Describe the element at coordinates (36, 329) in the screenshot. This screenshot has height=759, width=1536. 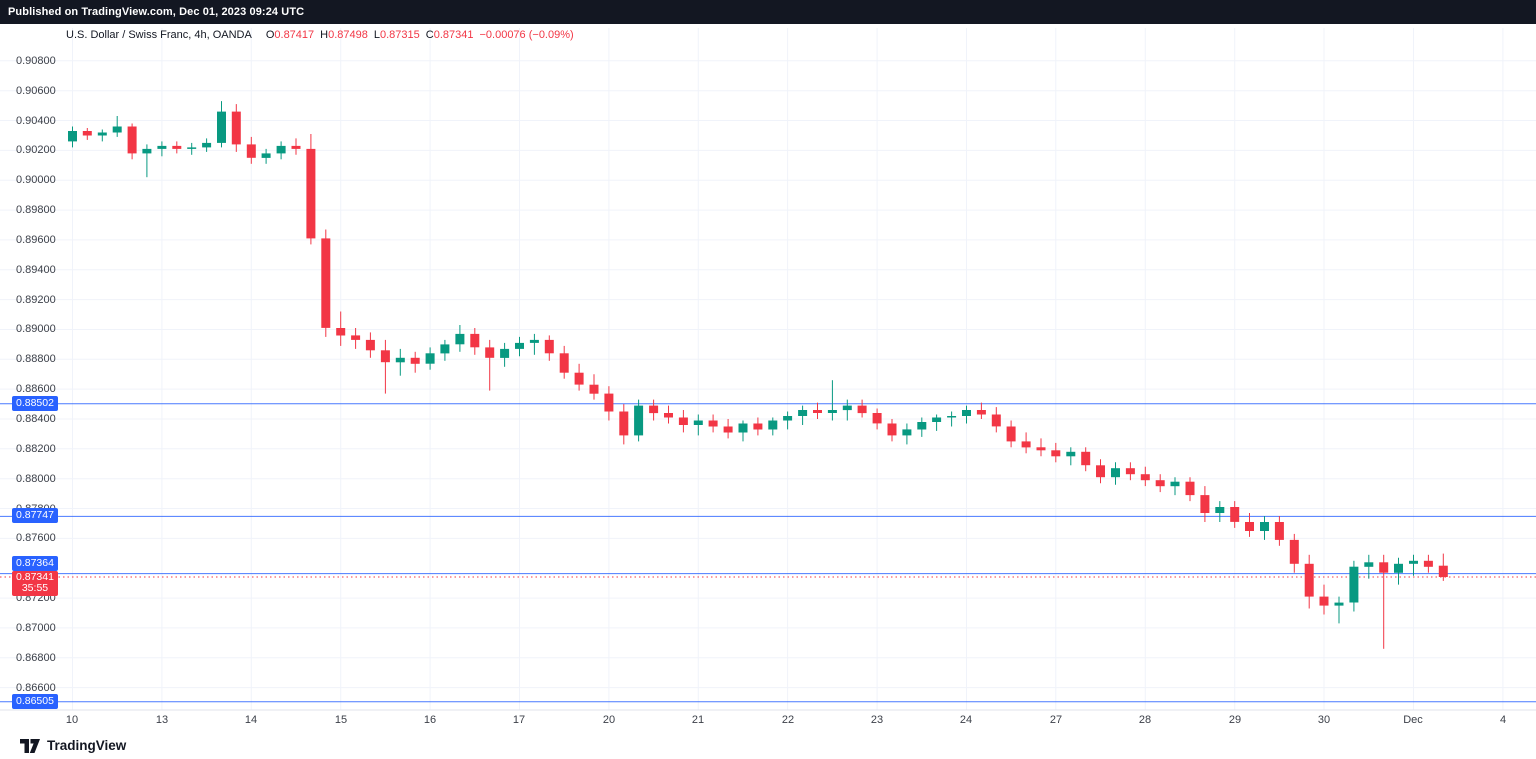
I see `y-axis-tick: 0.89000` at that location.